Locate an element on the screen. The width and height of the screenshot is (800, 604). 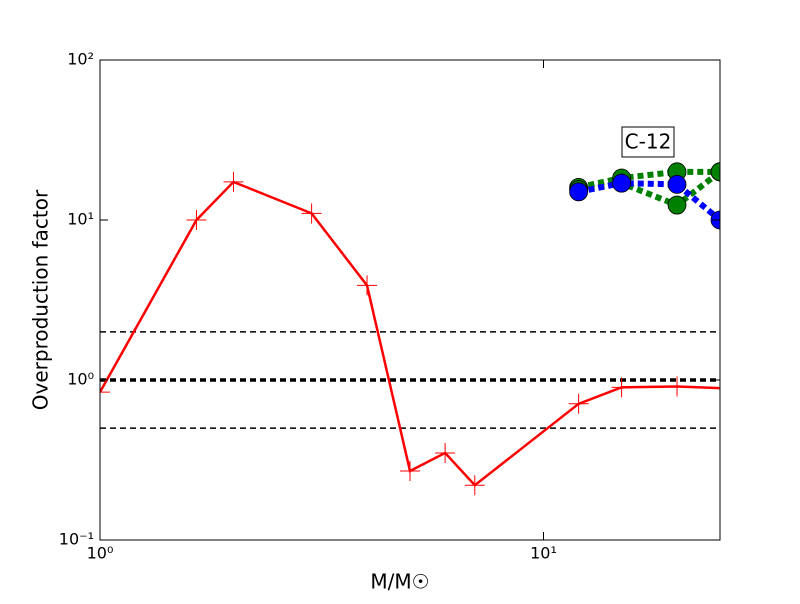
y-tick-label: 10¹ is located at coordinates (80, 219).